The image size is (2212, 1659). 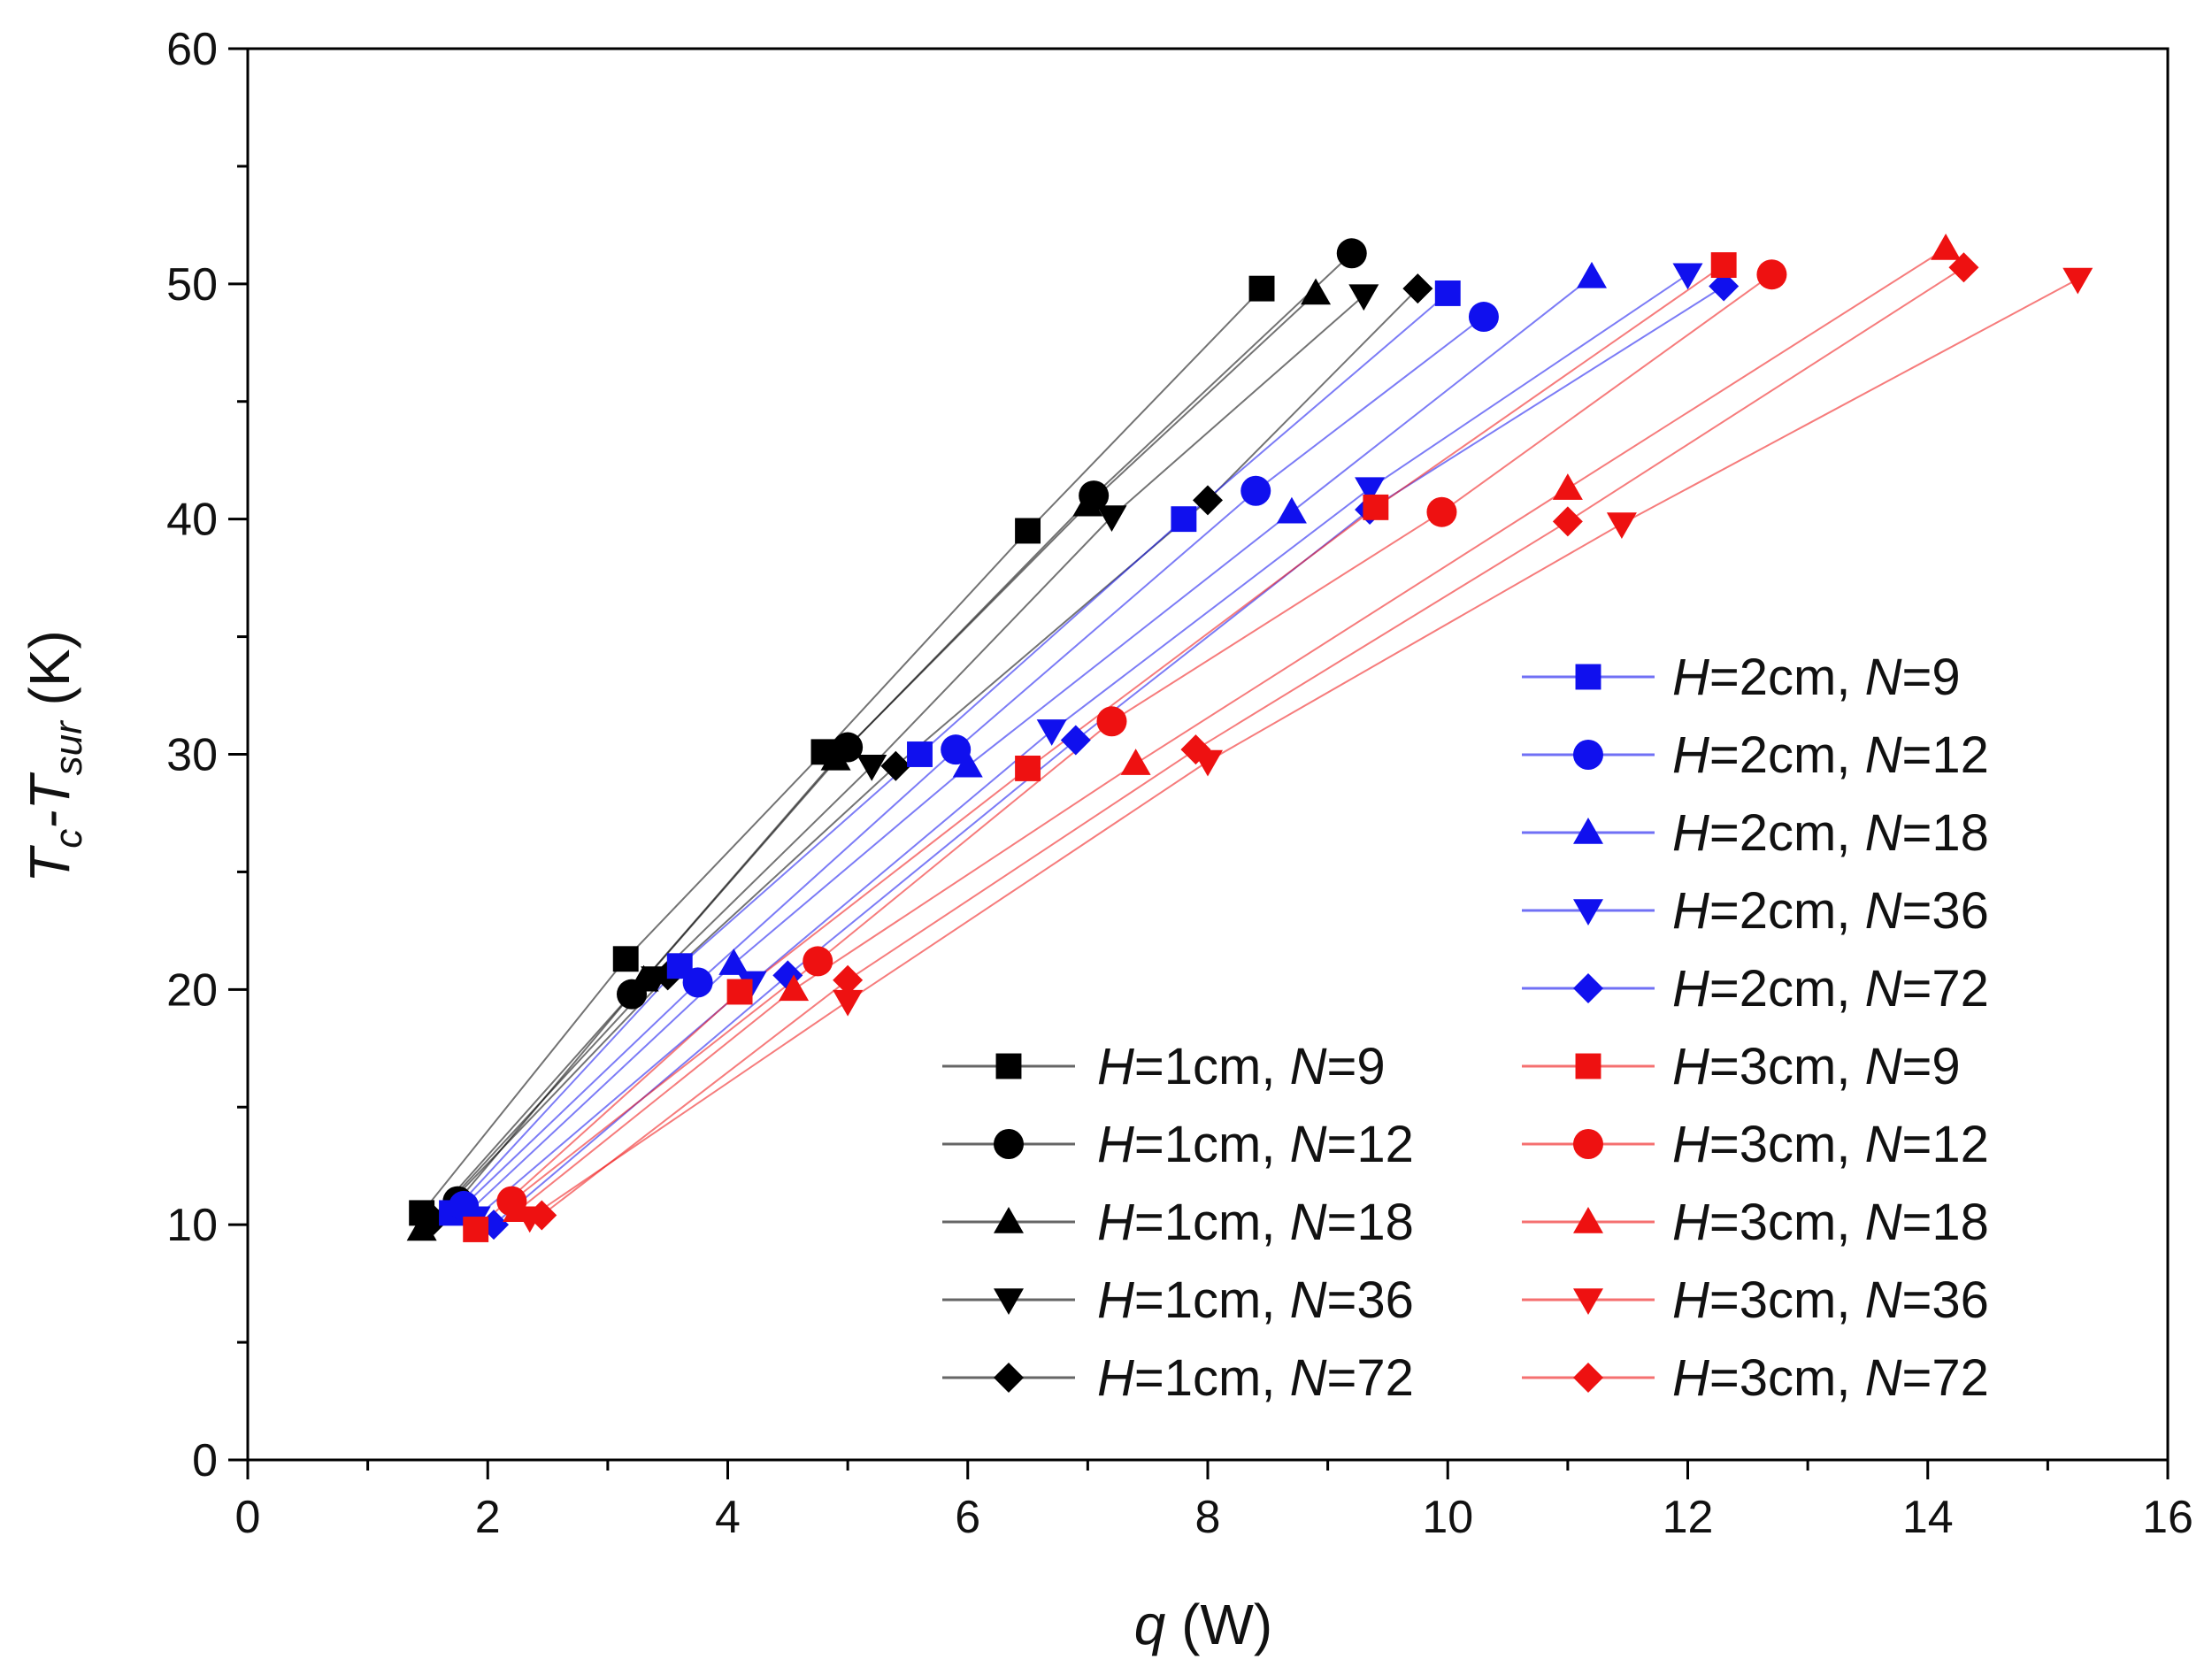 I want to click on x-tick-label: 12, so click(x=1689, y=1518).